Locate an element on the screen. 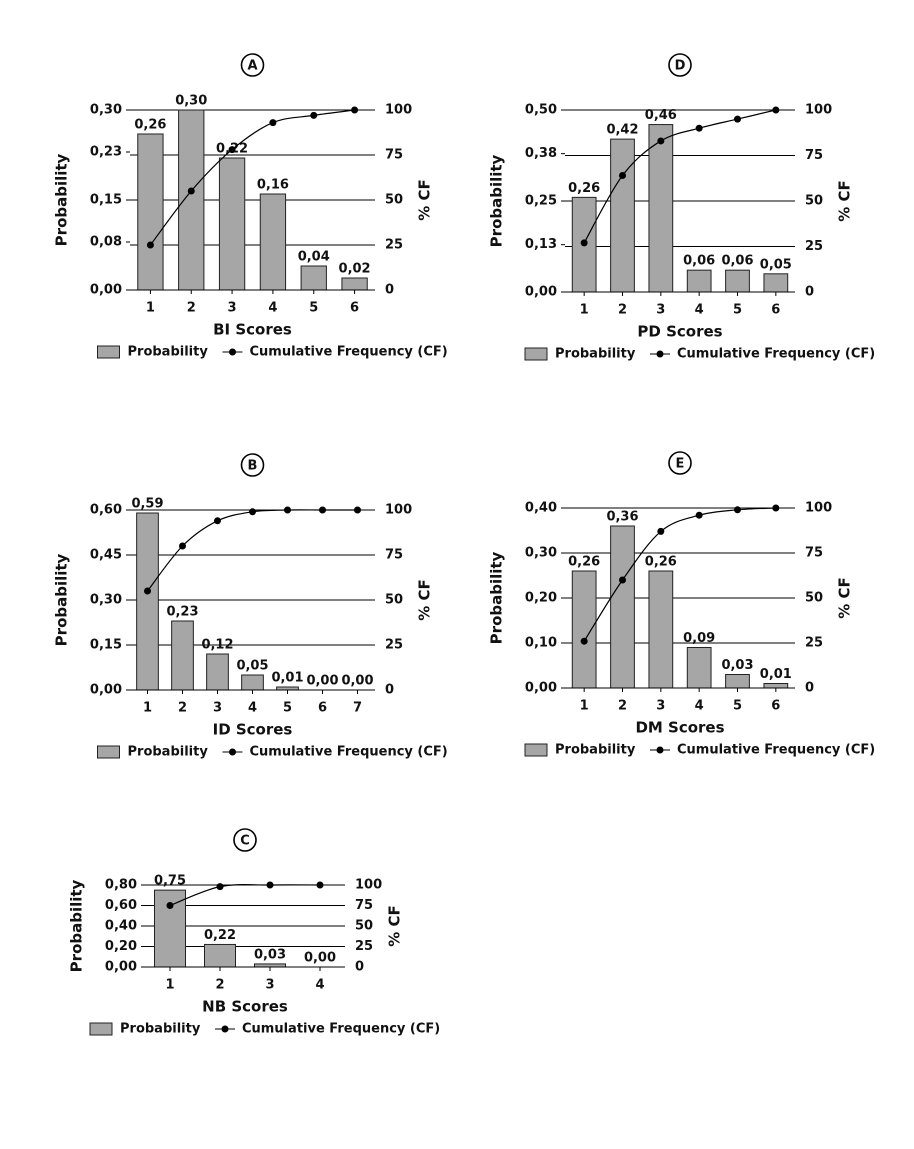 The height and width of the screenshot is (1149, 914). data-label: 0,12 is located at coordinates (217, 645).